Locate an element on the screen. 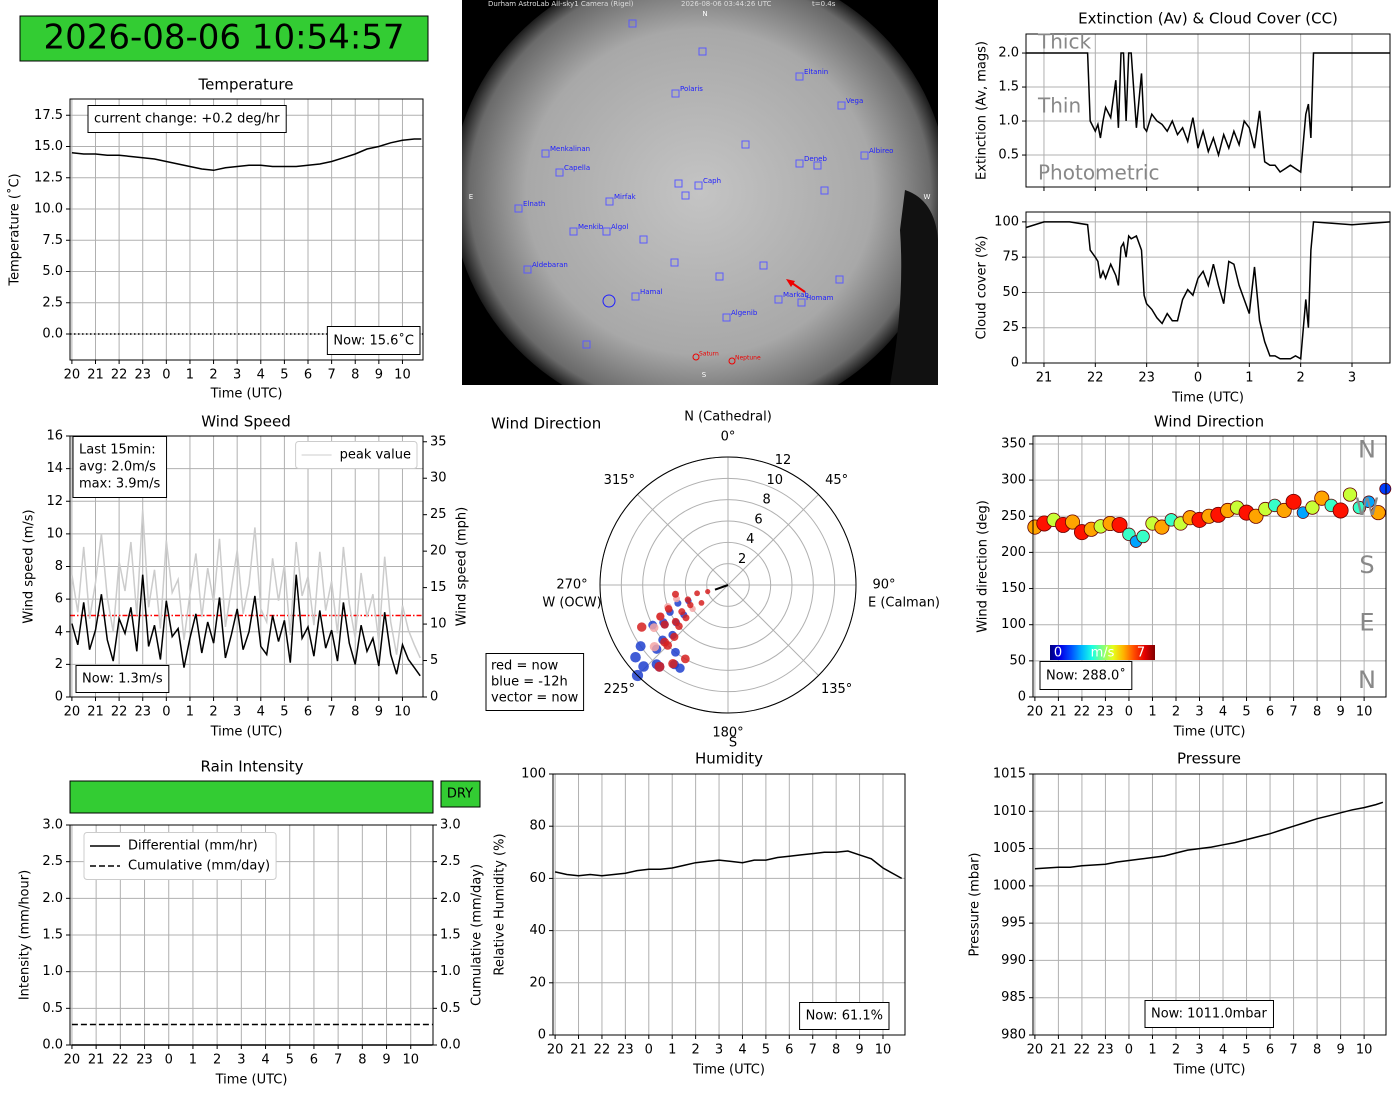 The width and height of the screenshot is (1400, 1100). theta-tick-label: 315° is located at coordinates (619, 480).